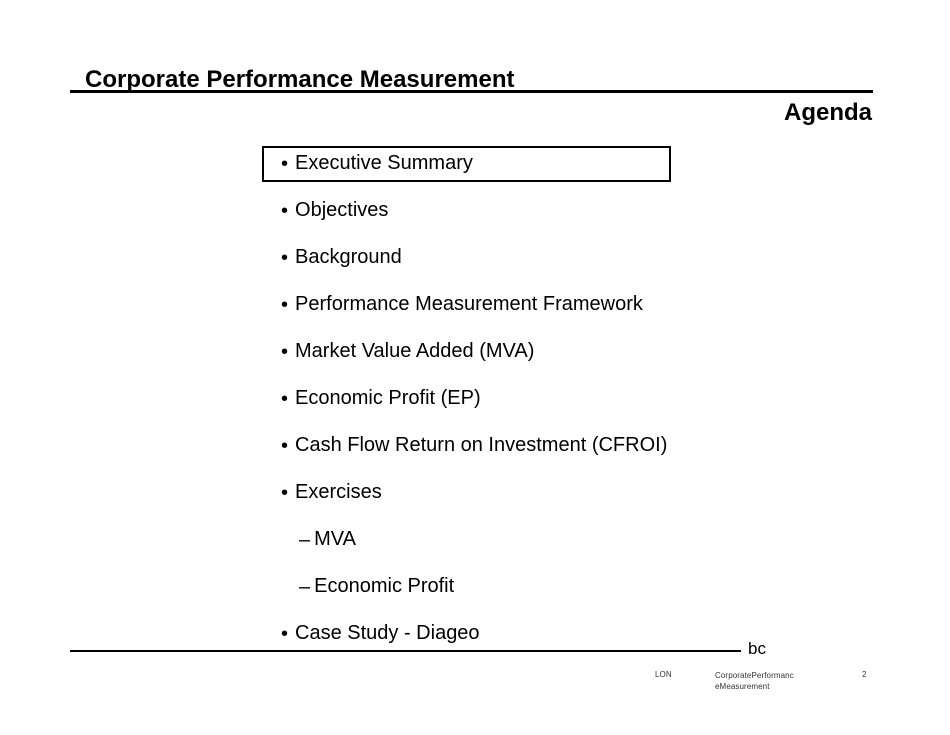 The height and width of the screenshot is (735, 950). Describe the element at coordinates (300, 79) in the screenshot. I see `header-title: Corporate Performance Measurement` at that location.